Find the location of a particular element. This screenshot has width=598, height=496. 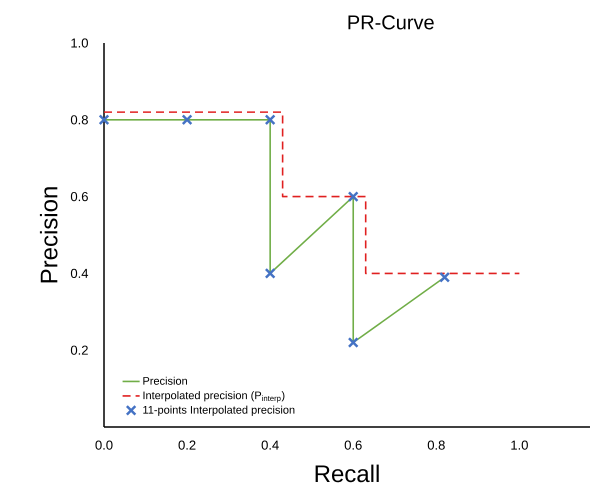

y-tick-label: 0.2 is located at coordinates (79, 350).